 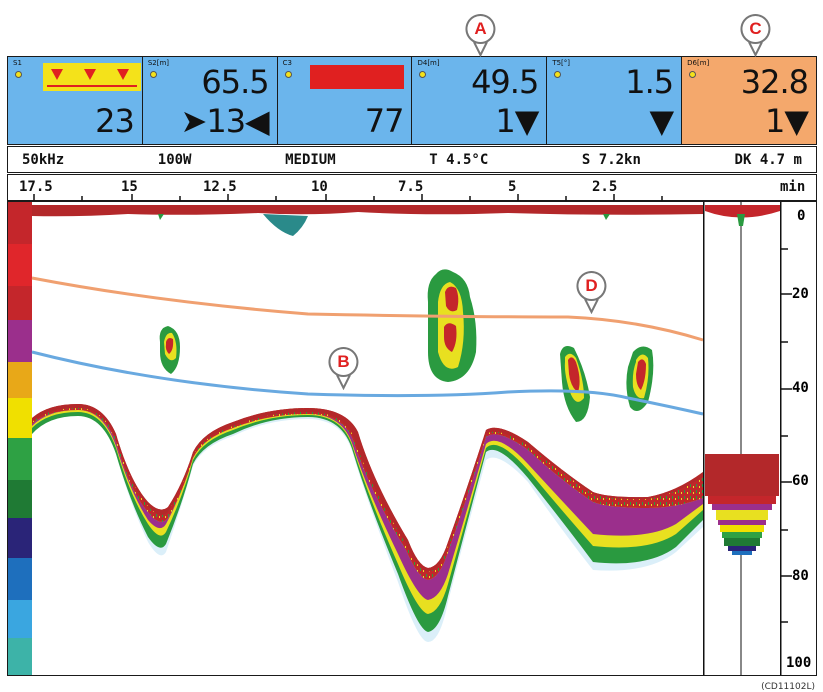 I want to click on speed-readout: S 7.2kn, so click(x=611, y=159).